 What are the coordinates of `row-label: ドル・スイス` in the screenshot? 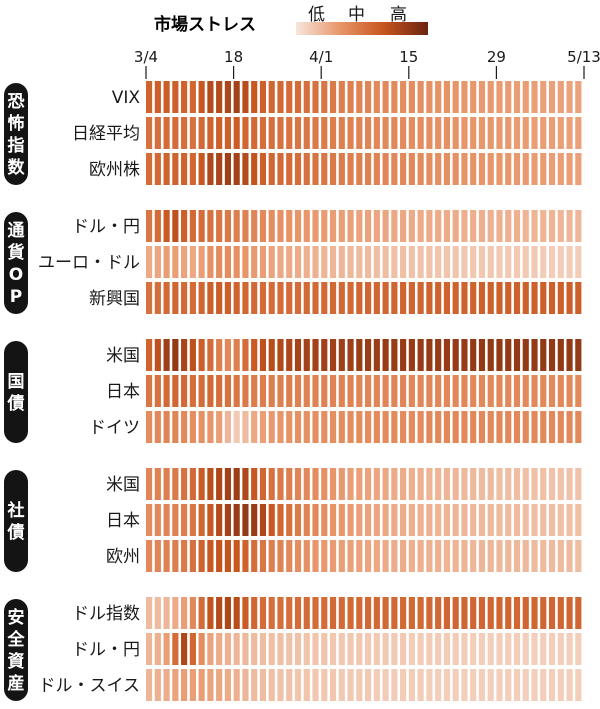 It's located at (90, 686).